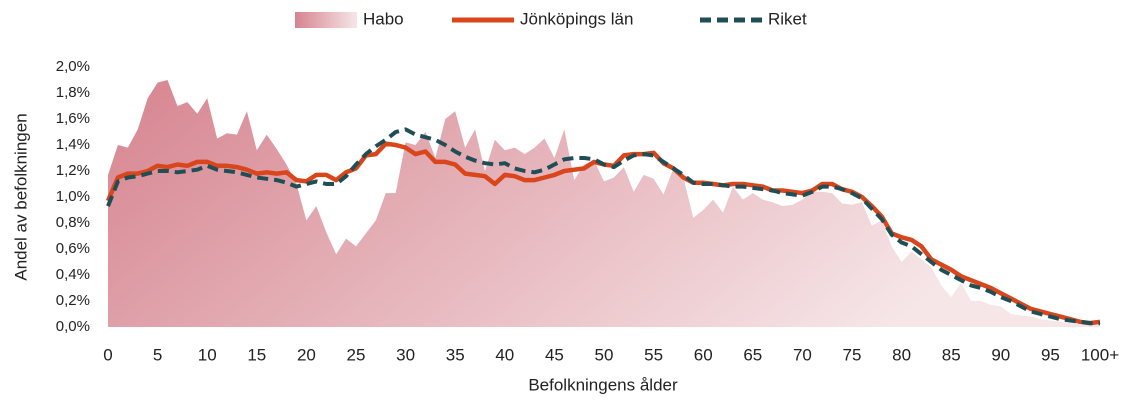  Describe the element at coordinates (256, 354) in the screenshot. I see `x-tick-label: 15` at that location.